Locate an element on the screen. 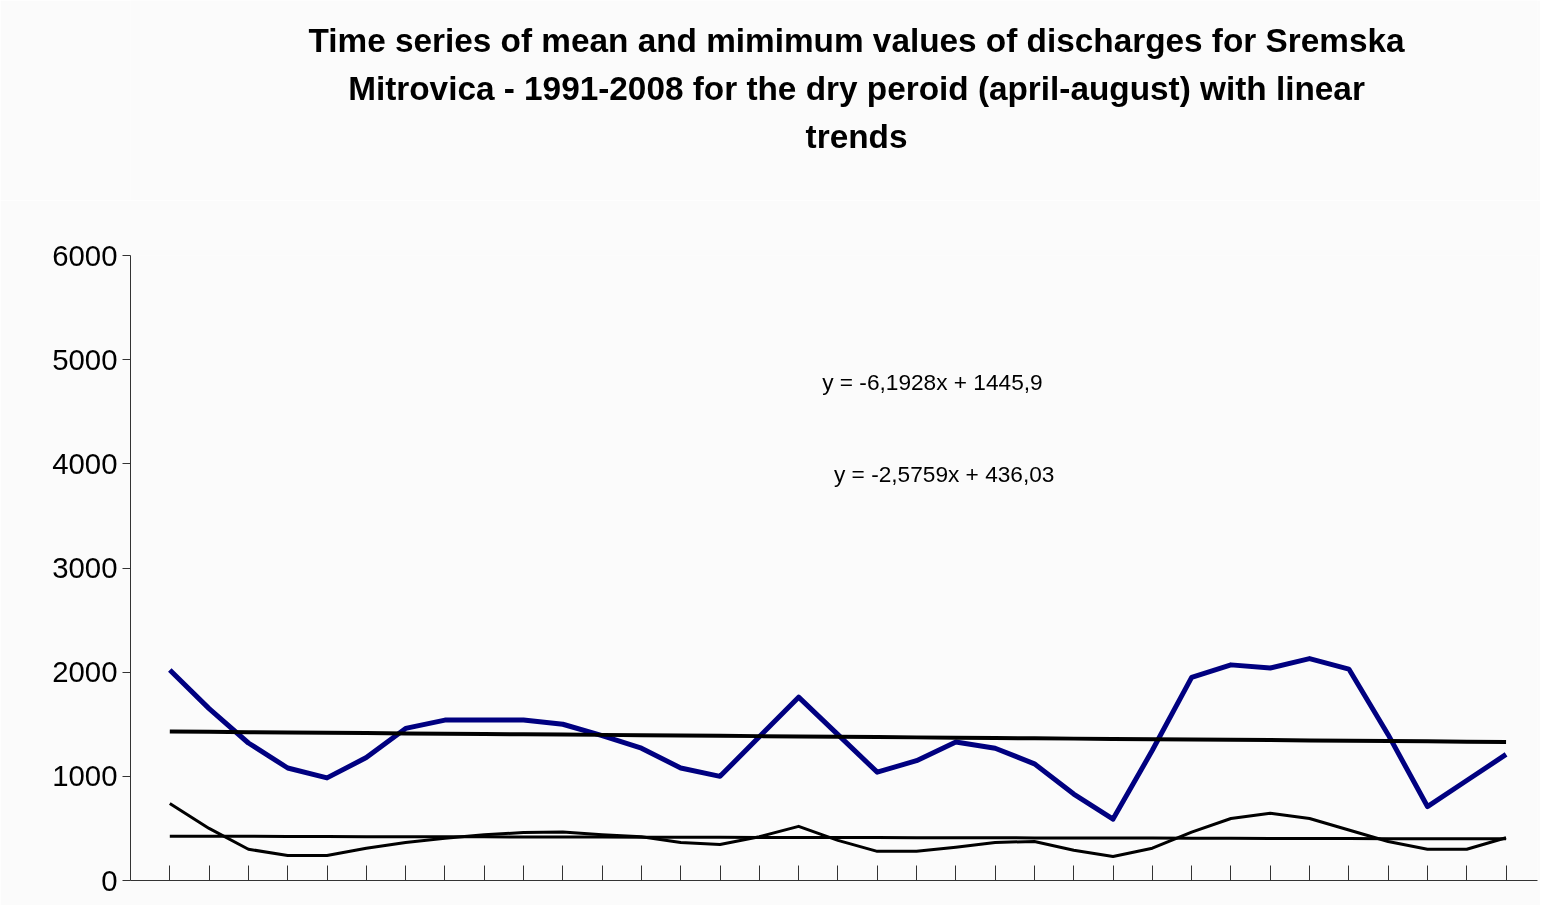 This screenshot has height=910, width=1543. y-tick-label: 5000 is located at coordinates (85, 359).